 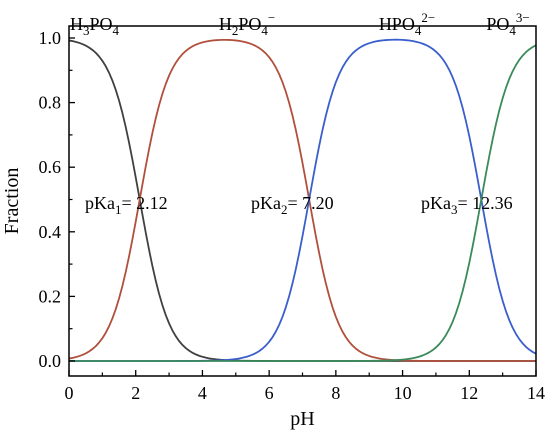 What do you see at coordinates (407, 24) in the screenshot?
I see `species-label-3: HPO42−` at bounding box center [407, 24].